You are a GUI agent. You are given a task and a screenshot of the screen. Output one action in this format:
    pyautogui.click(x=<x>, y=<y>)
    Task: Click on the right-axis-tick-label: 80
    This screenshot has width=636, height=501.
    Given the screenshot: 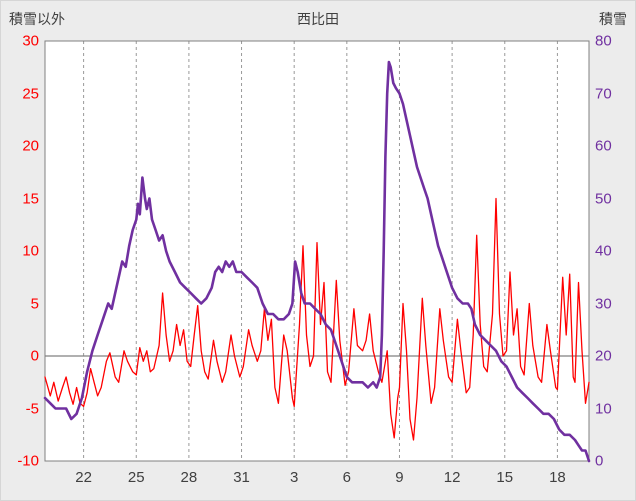 What is the action you would take?
    pyautogui.click(x=603, y=41)
    